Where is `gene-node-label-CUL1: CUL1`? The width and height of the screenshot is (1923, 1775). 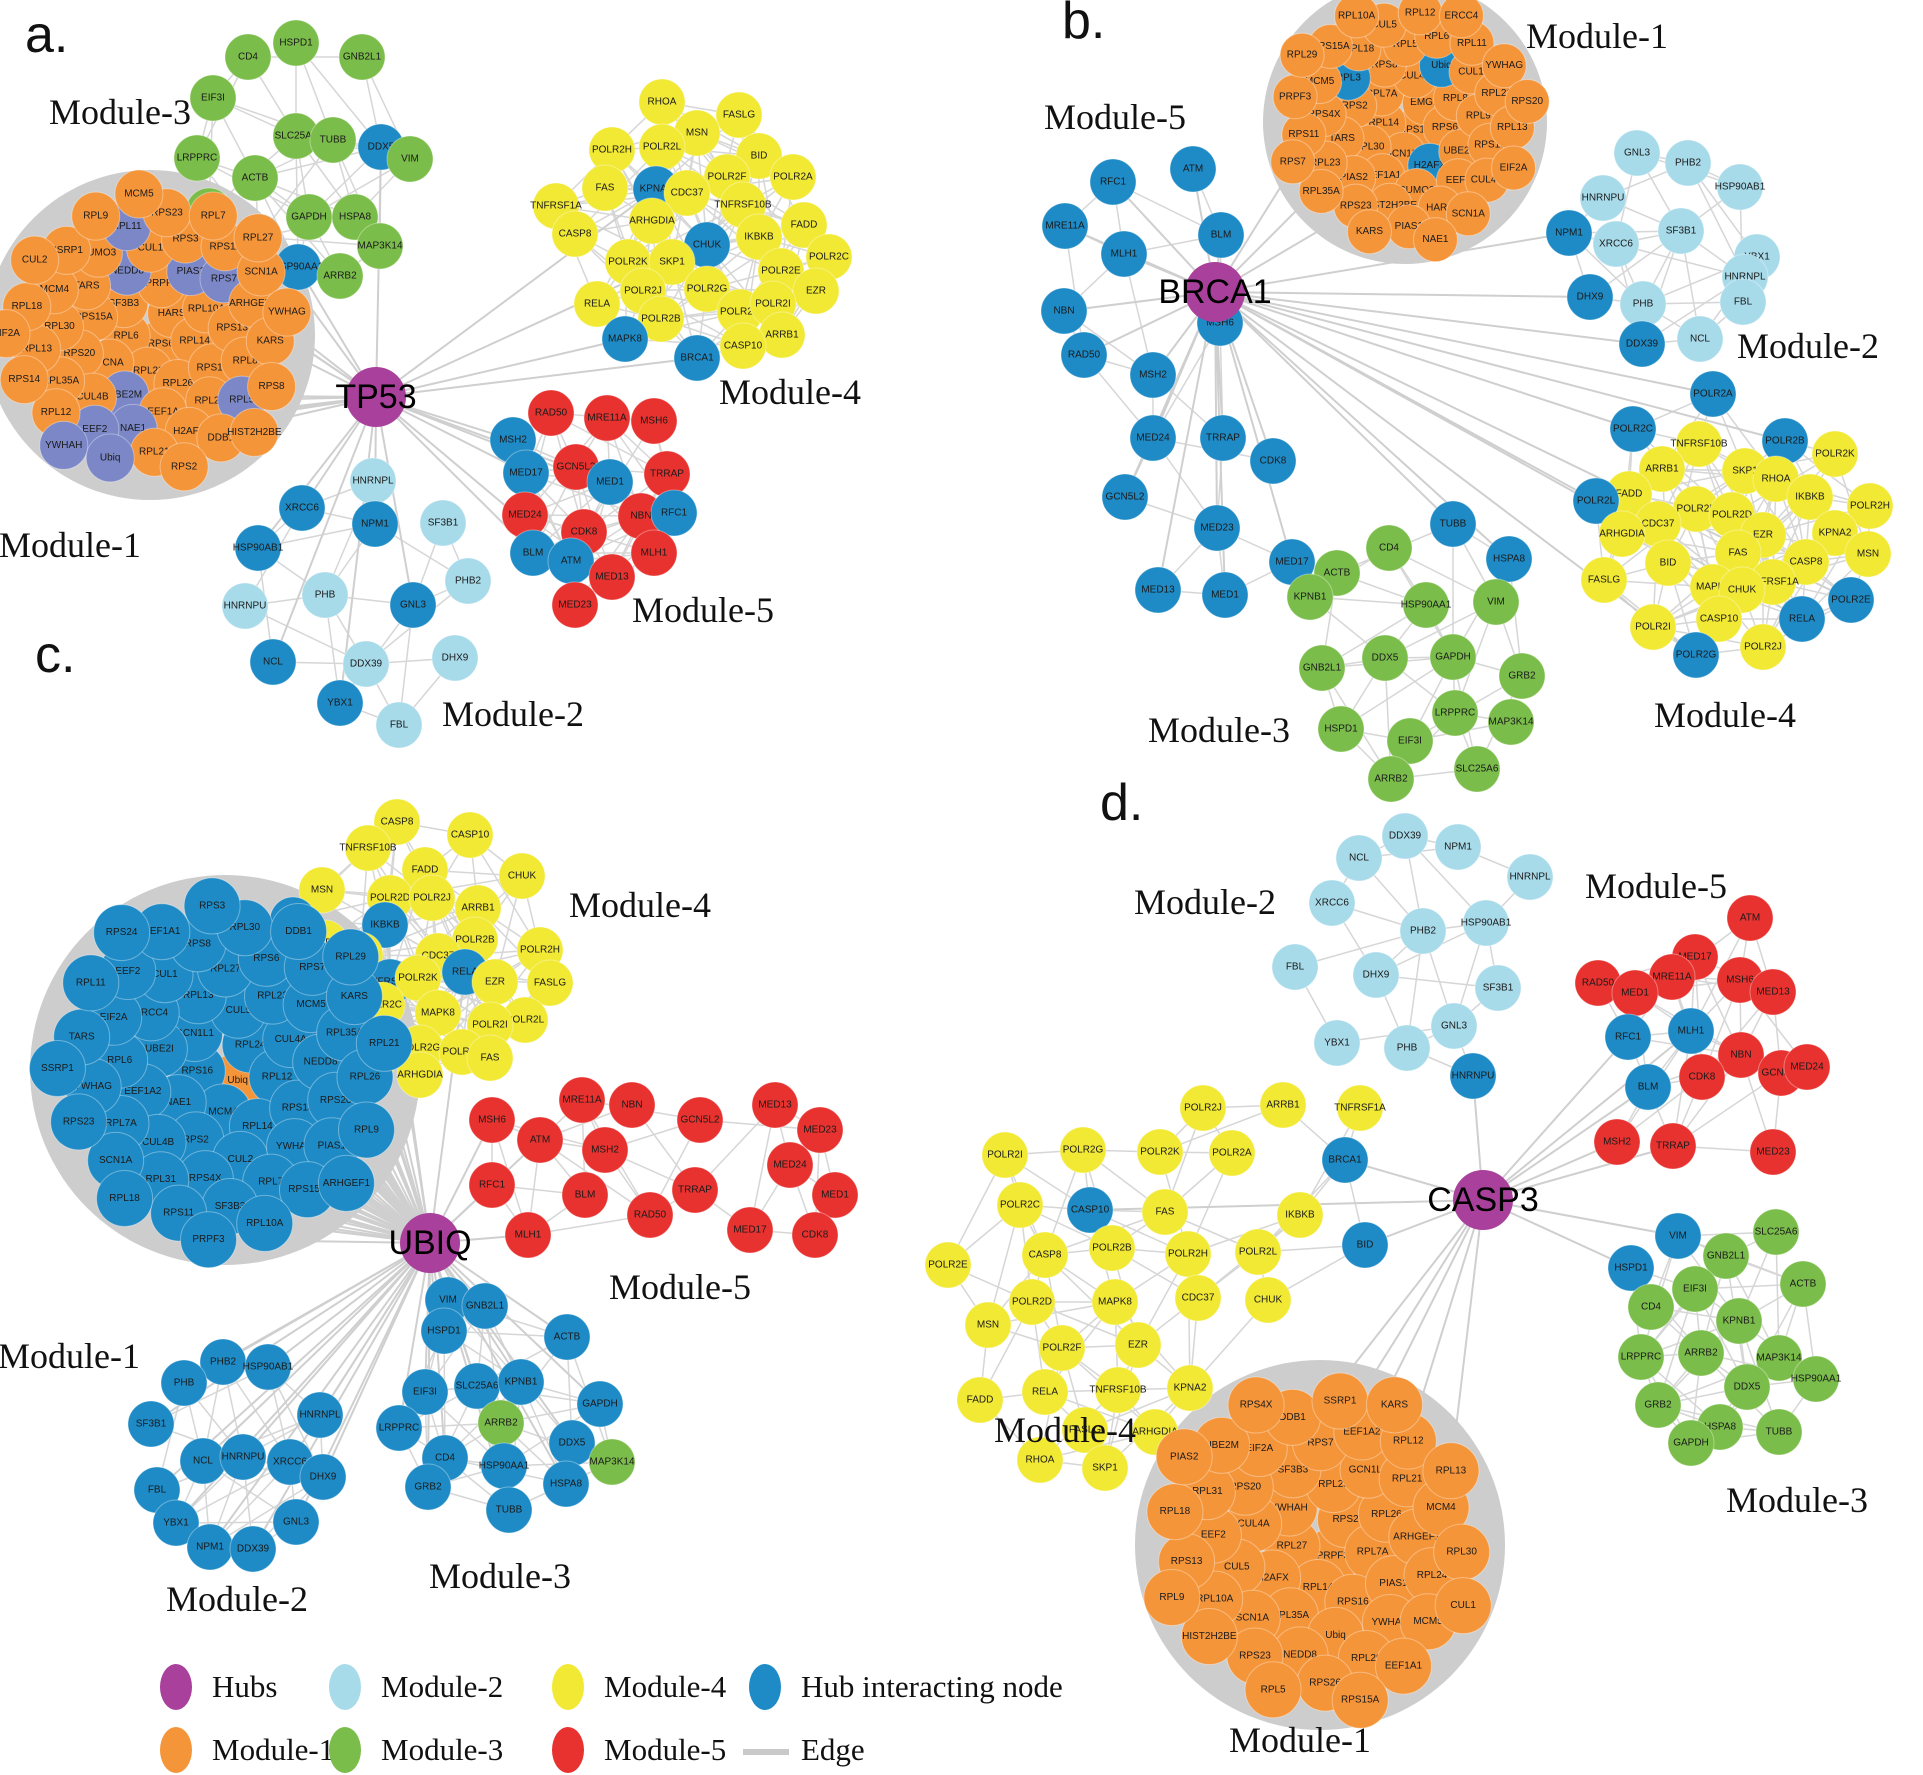 gene-node-label-CUL1: CUL1 is located at coordinates (1471, 71).